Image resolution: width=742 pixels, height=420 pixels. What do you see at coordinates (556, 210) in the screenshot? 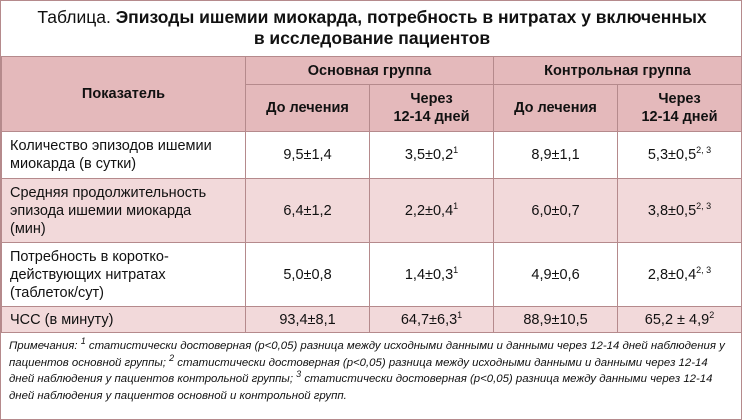
I see `cell-value: 6,0±0,7` at bounding box center [556, 210].